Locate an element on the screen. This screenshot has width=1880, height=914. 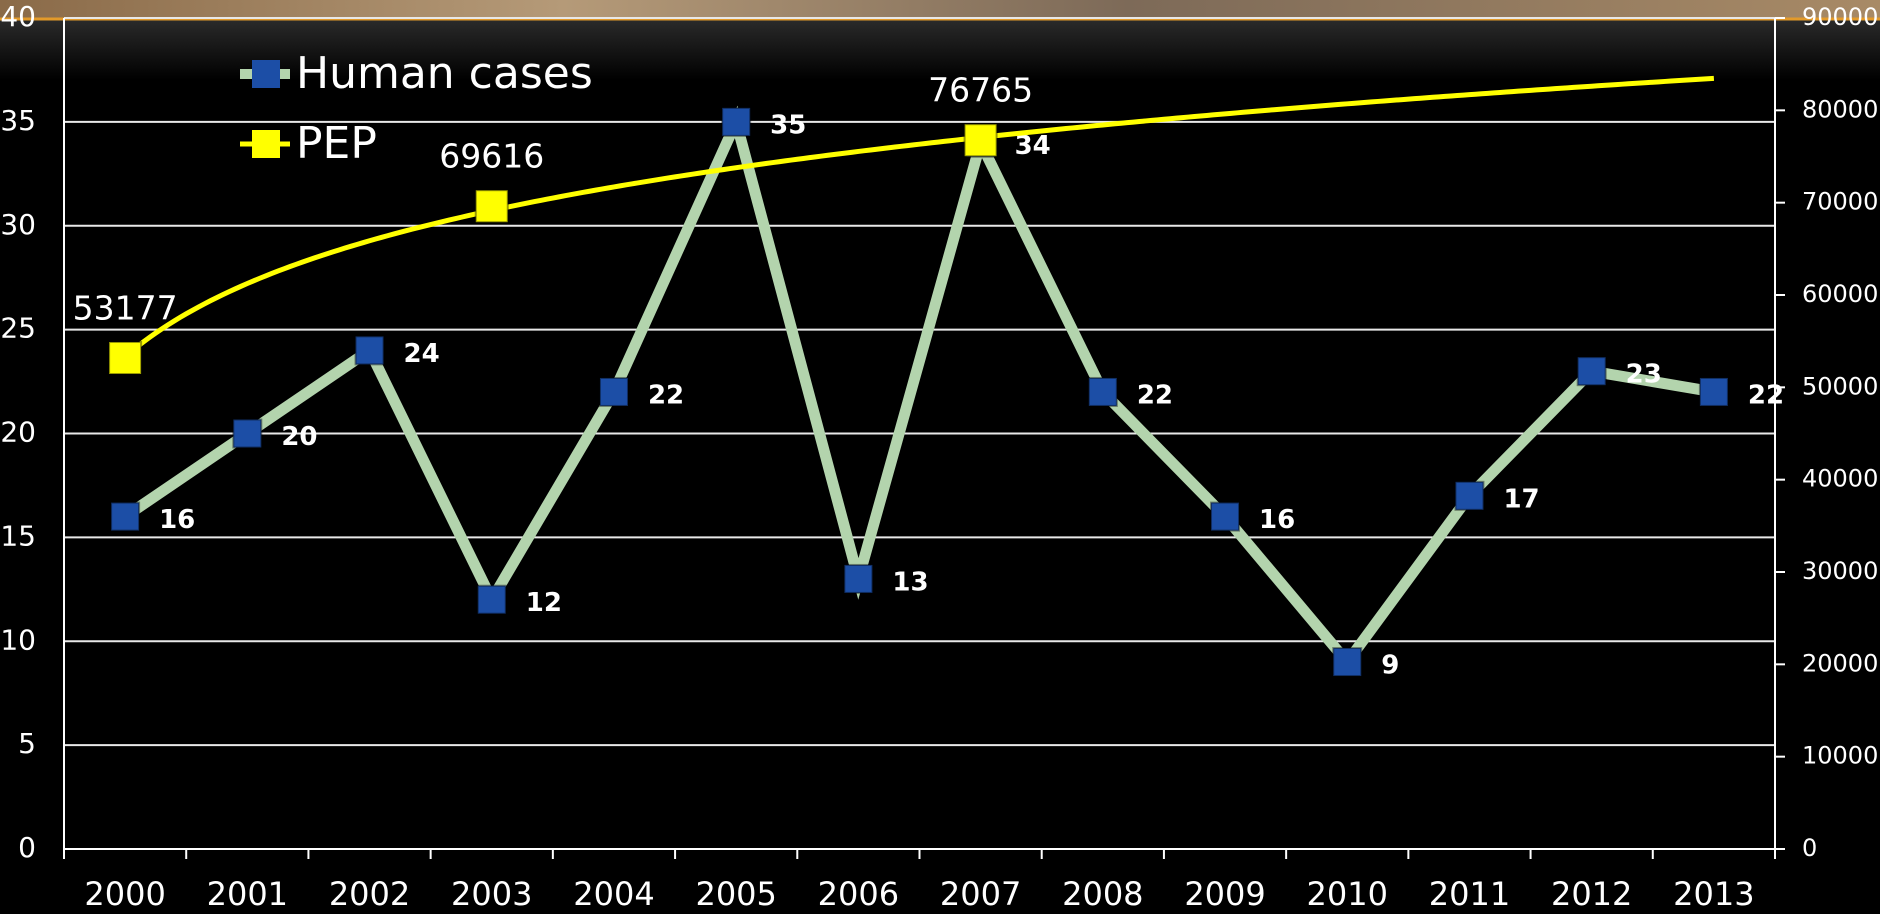
data-label: 17 is located at coordinates (1521, 499).